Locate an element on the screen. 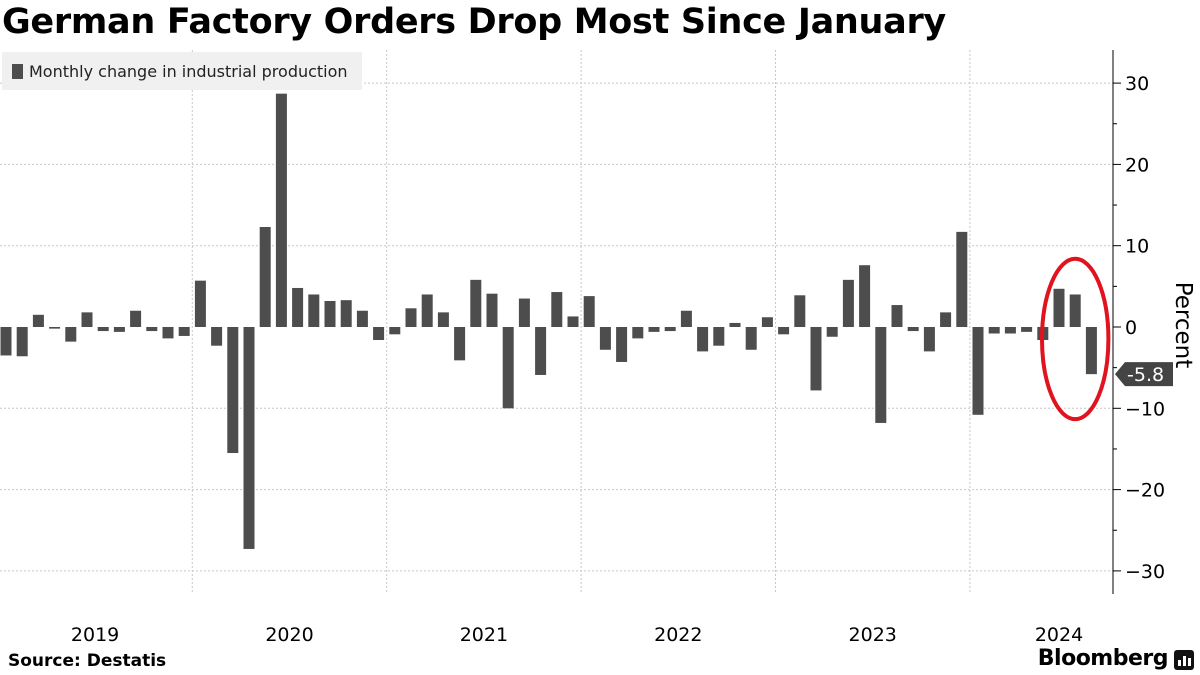 The image size is (1200, 675). y-axis-title: Percent is located at coordinates (1183, 325).